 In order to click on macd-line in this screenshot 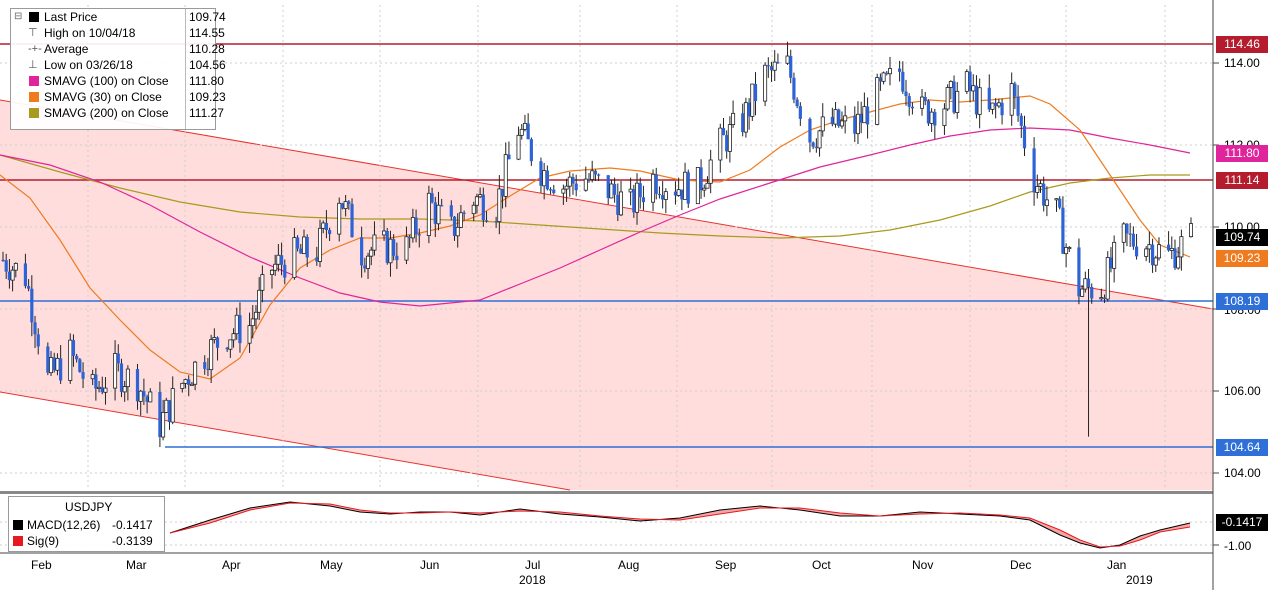, I will do `click(680, 525)`.